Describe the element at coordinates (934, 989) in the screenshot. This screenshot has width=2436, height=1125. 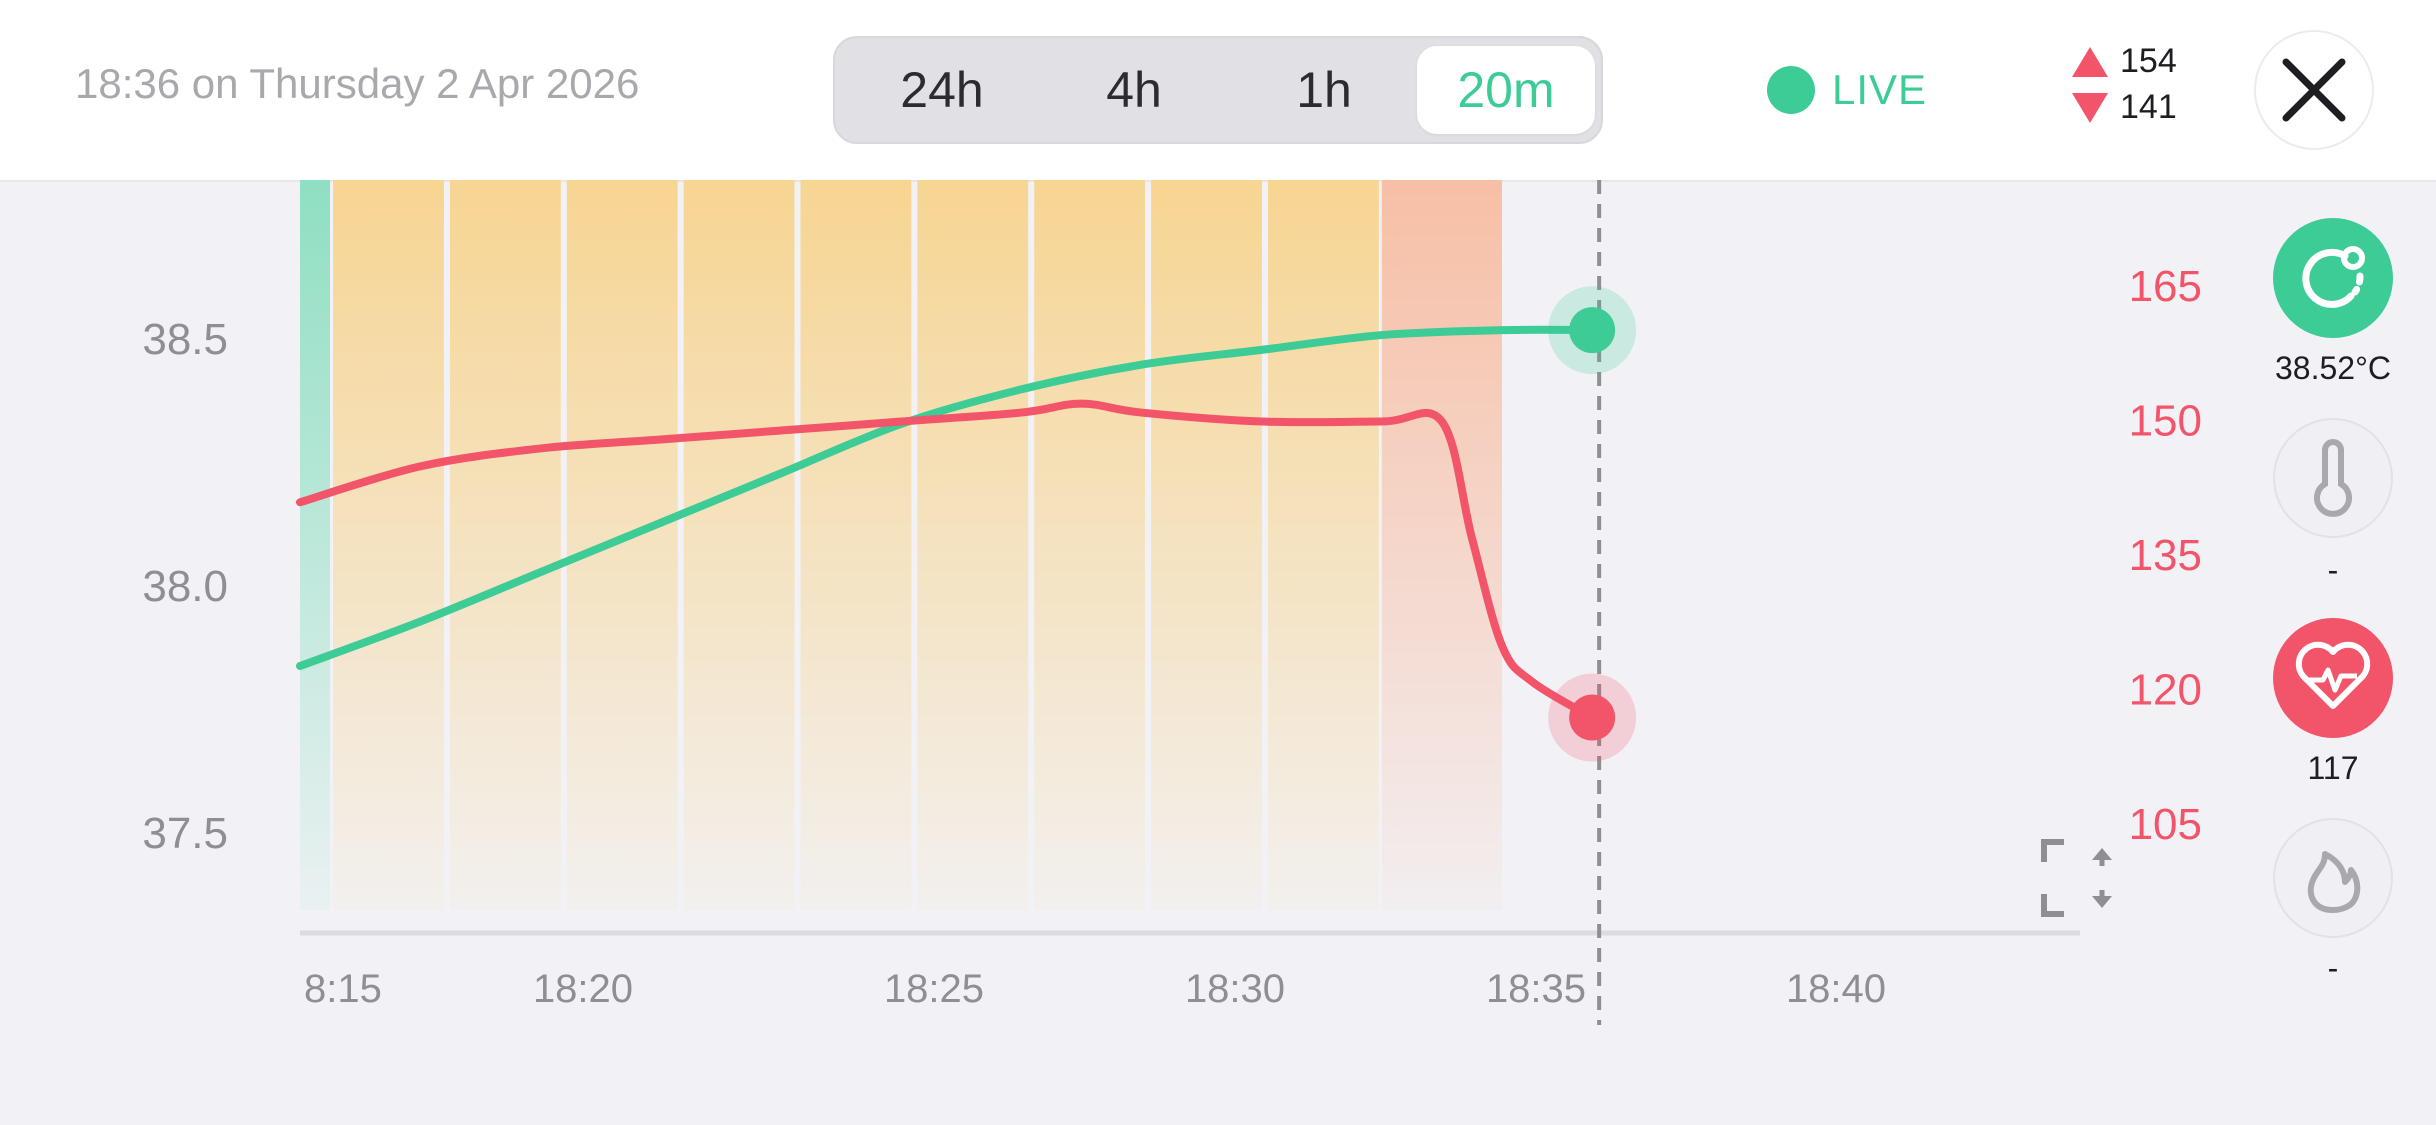
I see `time-tick-label: 18:25` at that location.